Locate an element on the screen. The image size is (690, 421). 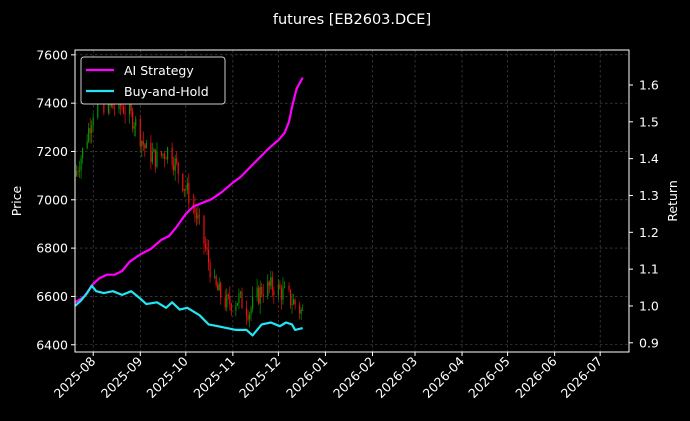
chart-title: futures [EB2603.DCE] is located at coordinates (352, 20).